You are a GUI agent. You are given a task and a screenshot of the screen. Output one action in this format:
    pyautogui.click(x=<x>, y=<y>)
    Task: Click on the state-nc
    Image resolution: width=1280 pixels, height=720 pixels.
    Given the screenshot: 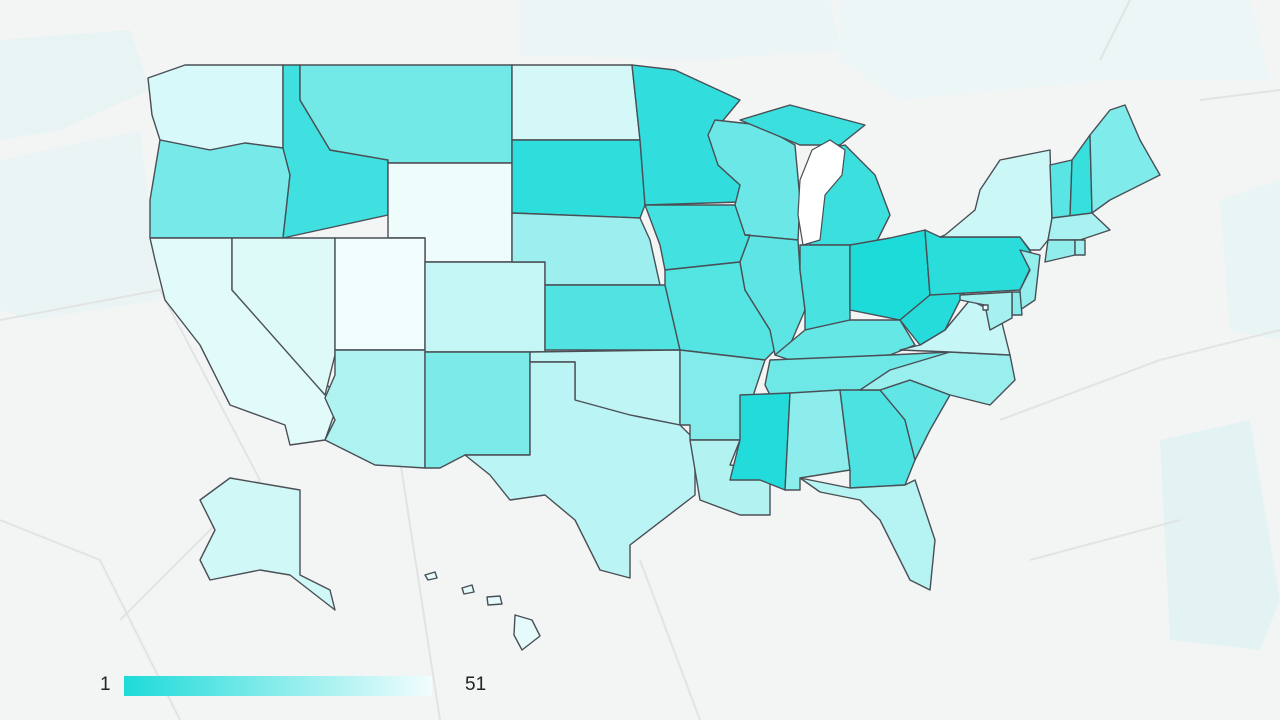 What is the action you would take?
    pyautogui.click(x=937, y=378)
    